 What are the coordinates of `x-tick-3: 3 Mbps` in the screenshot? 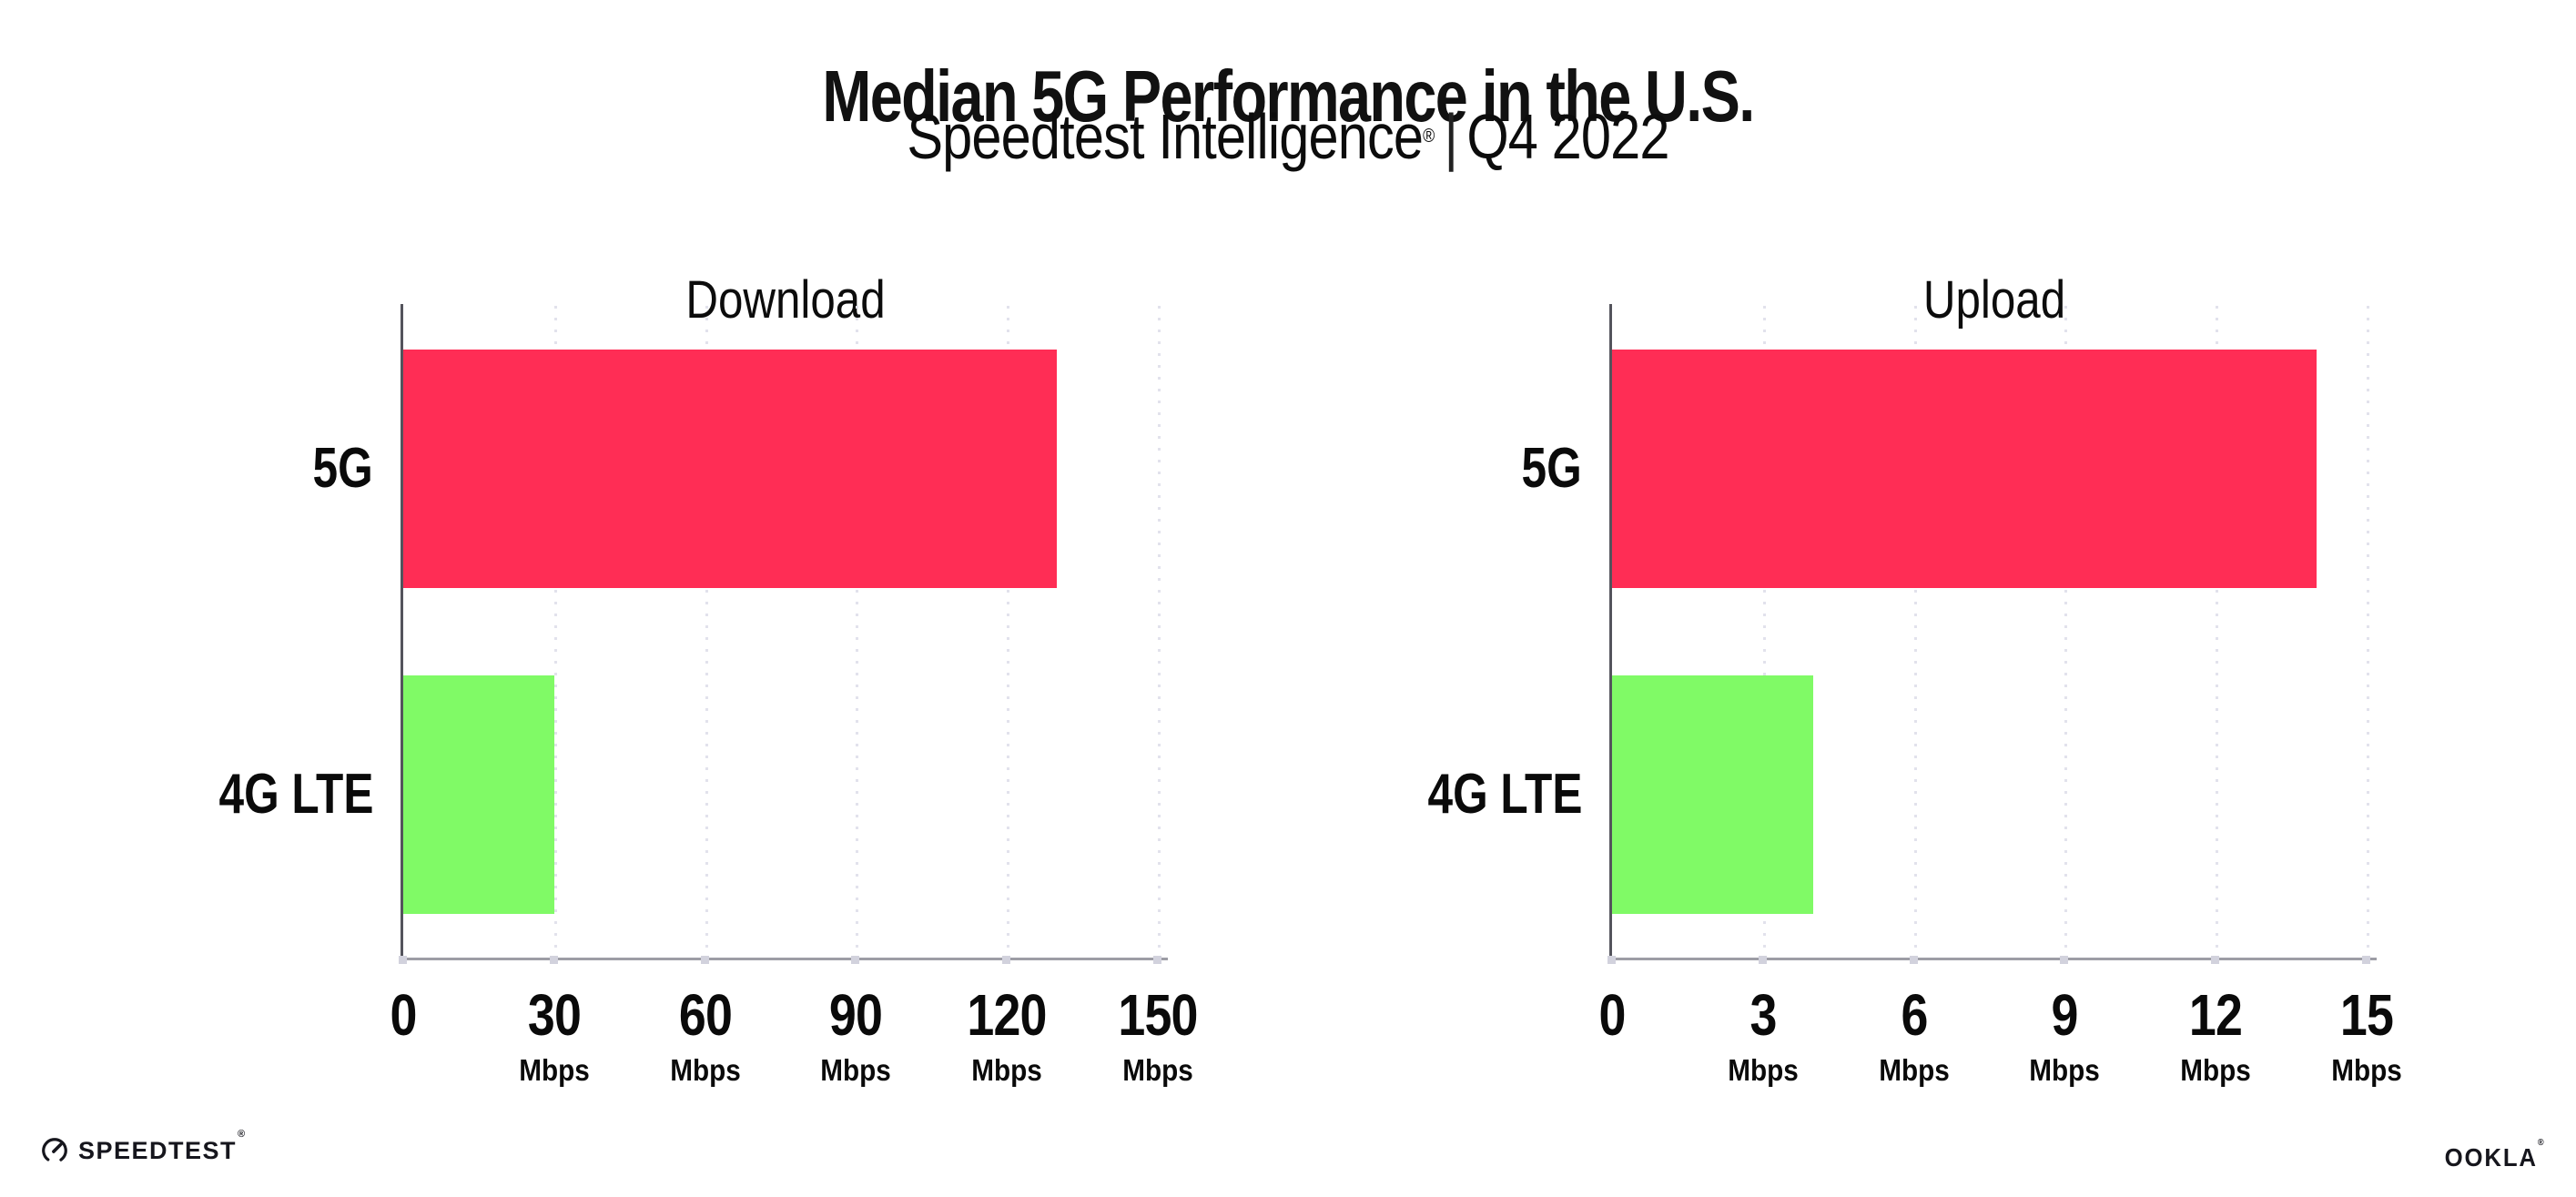 It's located at (1763, 1036).